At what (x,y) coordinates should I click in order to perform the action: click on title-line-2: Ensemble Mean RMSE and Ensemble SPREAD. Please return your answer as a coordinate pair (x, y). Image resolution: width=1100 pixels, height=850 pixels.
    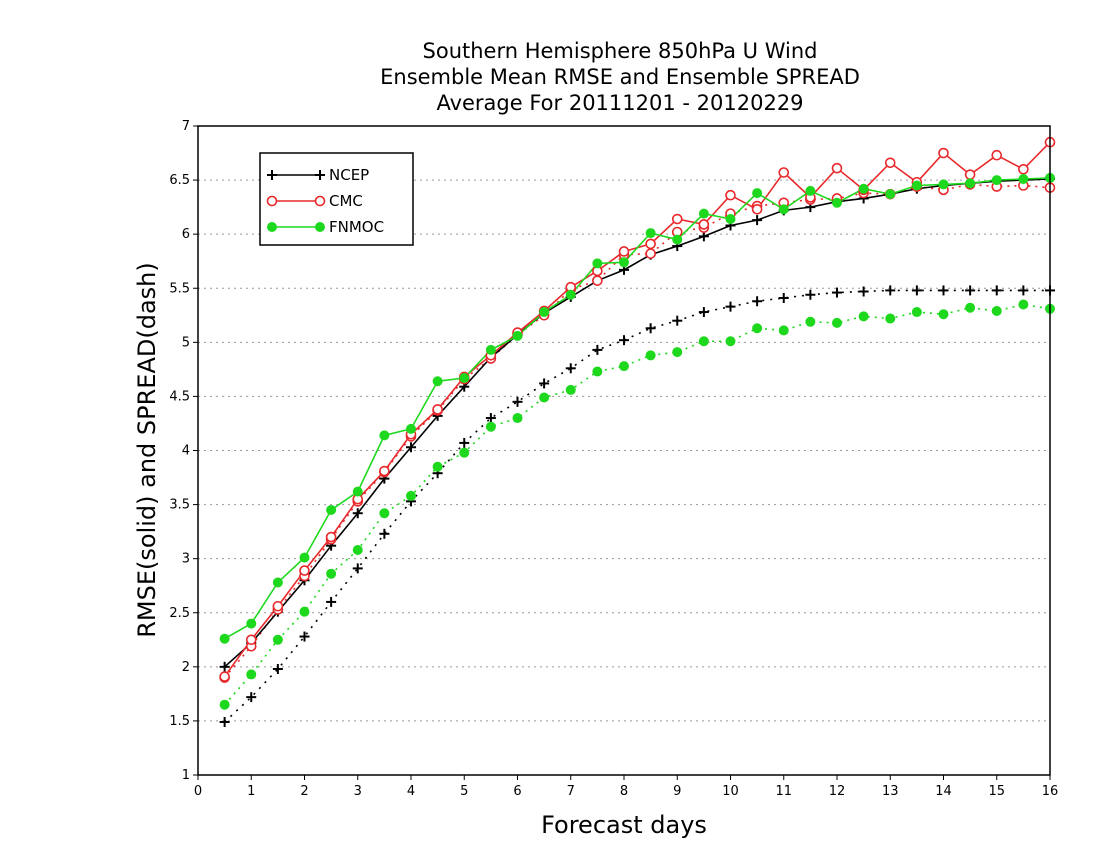
    Looking at the image, I should click on (620, 77).